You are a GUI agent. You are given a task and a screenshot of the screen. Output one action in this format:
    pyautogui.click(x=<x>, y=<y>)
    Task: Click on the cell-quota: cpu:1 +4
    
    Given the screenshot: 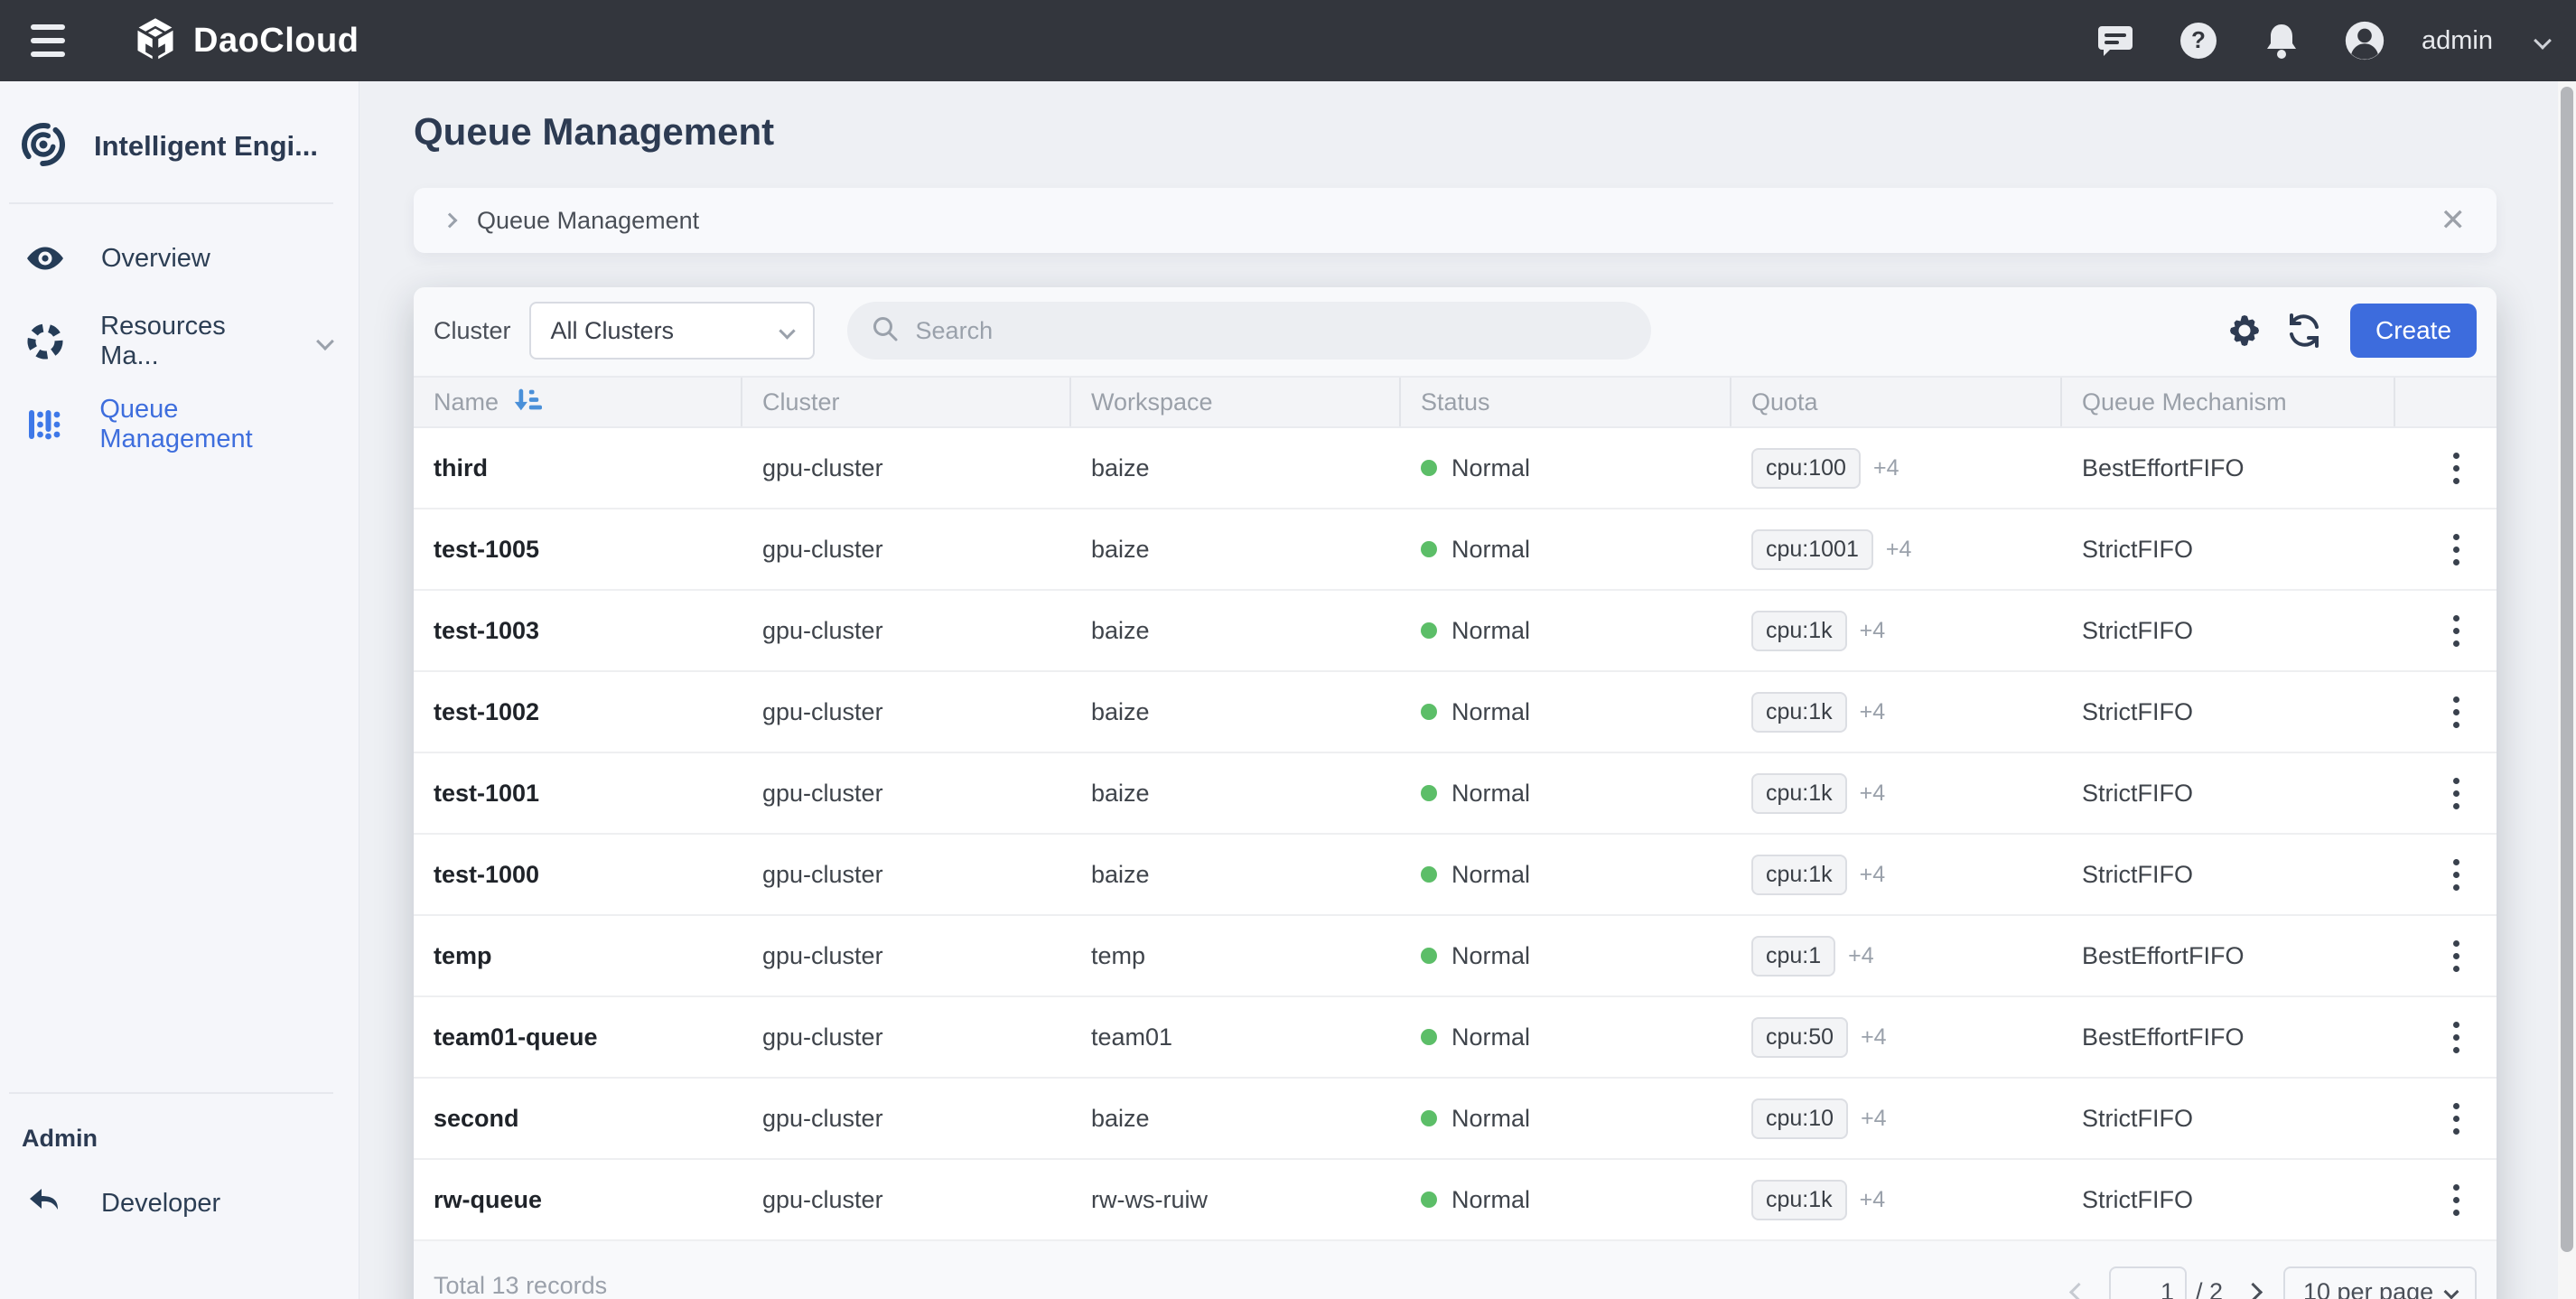 What is the action you would take?
    pyautogui.click(x=1897, y=955)
    